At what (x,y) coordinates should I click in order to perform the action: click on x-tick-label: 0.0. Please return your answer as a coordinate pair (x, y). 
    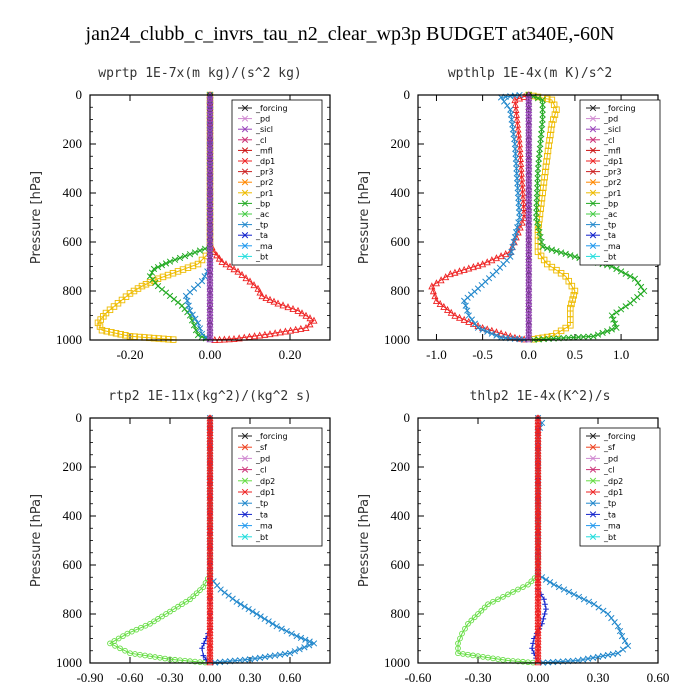
    Looking at the image, I should click on (529, 354).